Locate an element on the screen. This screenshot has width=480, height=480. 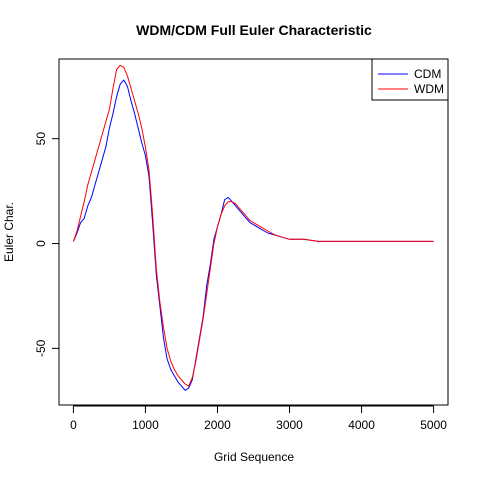
x-tick-label: 3000 is located at coordinates (289, 425).